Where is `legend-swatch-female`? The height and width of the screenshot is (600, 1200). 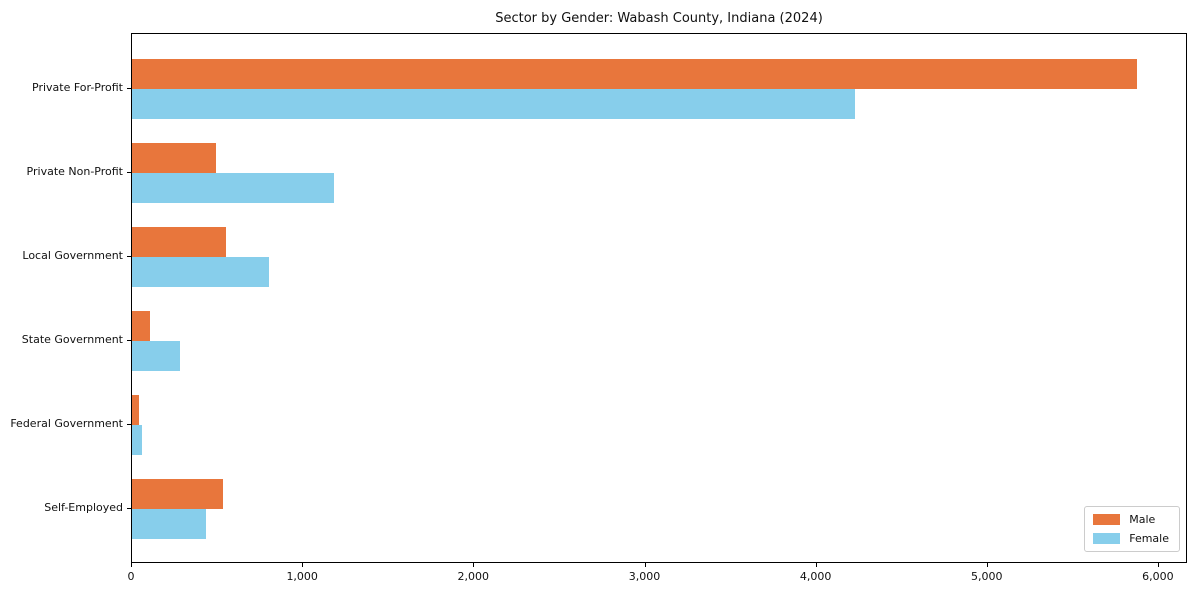 legend-swatch-female is located at coordinates (1107, 538).